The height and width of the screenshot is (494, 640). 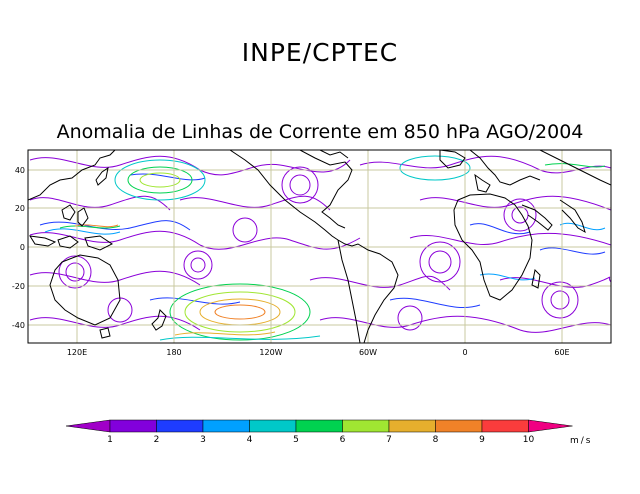 What do you see at coordinates (320, 52) in the screenshot?
I see `header-title: INPE/CPTEC` at bounding box center [320, 52].